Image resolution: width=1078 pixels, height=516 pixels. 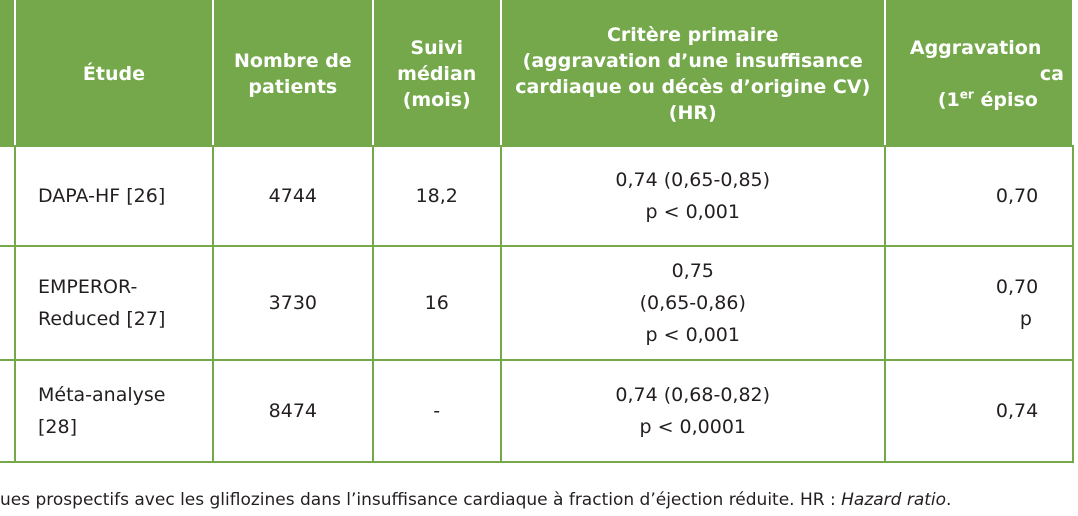 What do you see at coordinates (114, 411) in the screenshot?
I see `cell-study: Méta-analyse [28]` at bounding box center [114, 411].